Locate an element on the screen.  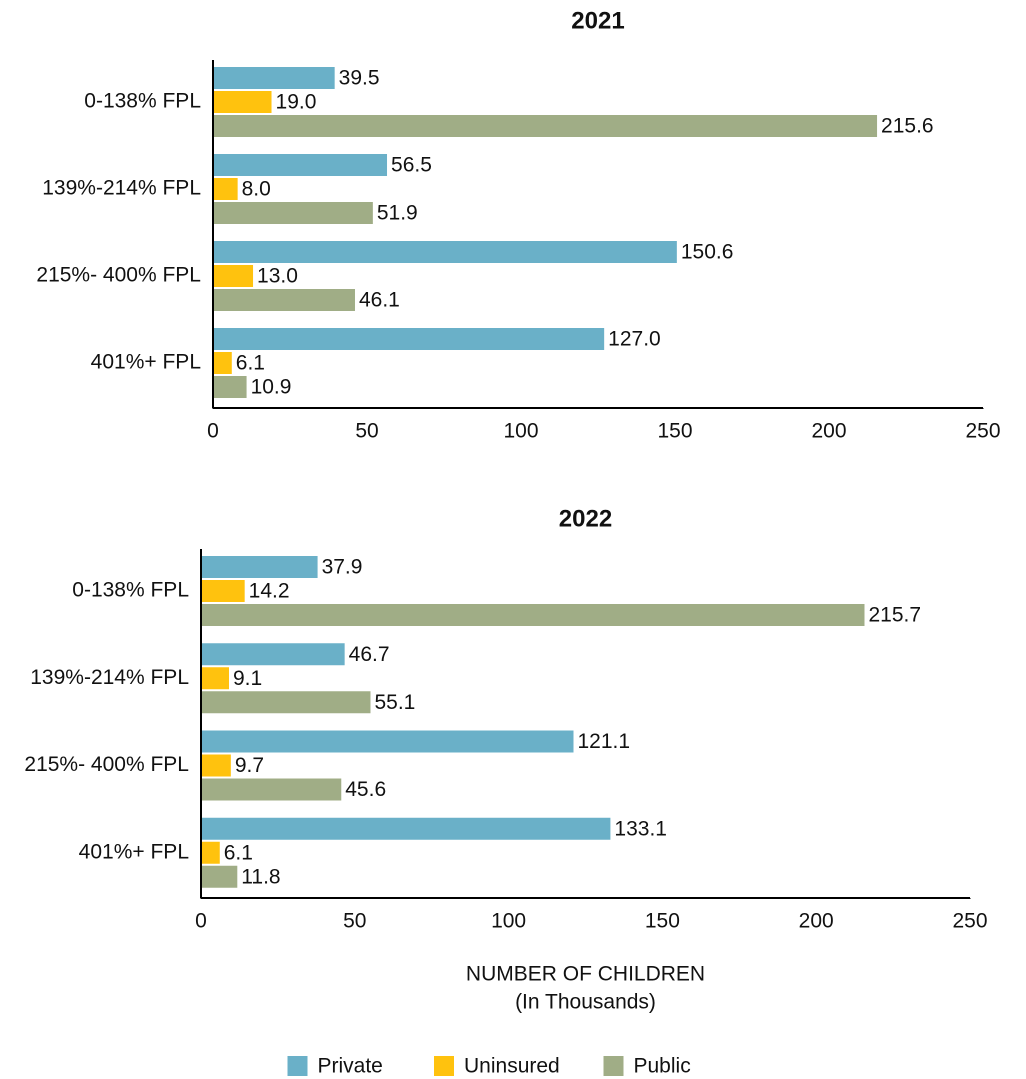
chart-title: 2021 is located at coordinates (597, 20).